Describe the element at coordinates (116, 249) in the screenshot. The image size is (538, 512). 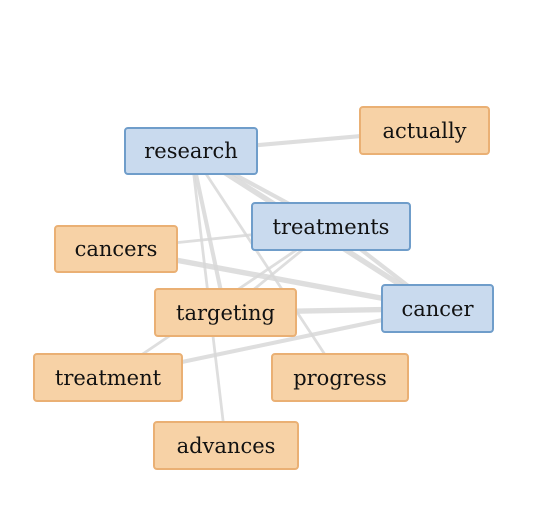
I see `node-cancers: cancers` at that location.